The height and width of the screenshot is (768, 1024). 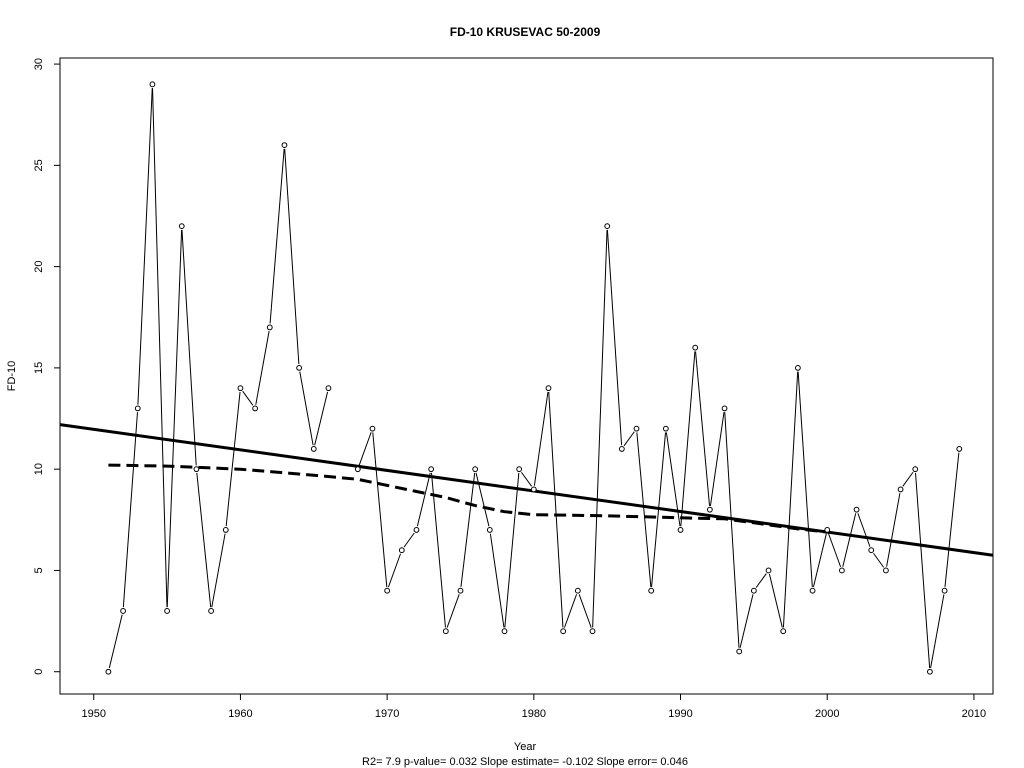 What do you see at coordinates (827, 530) in the screenshot?
I see `data-point-2000` at bounding box center [827, 530].